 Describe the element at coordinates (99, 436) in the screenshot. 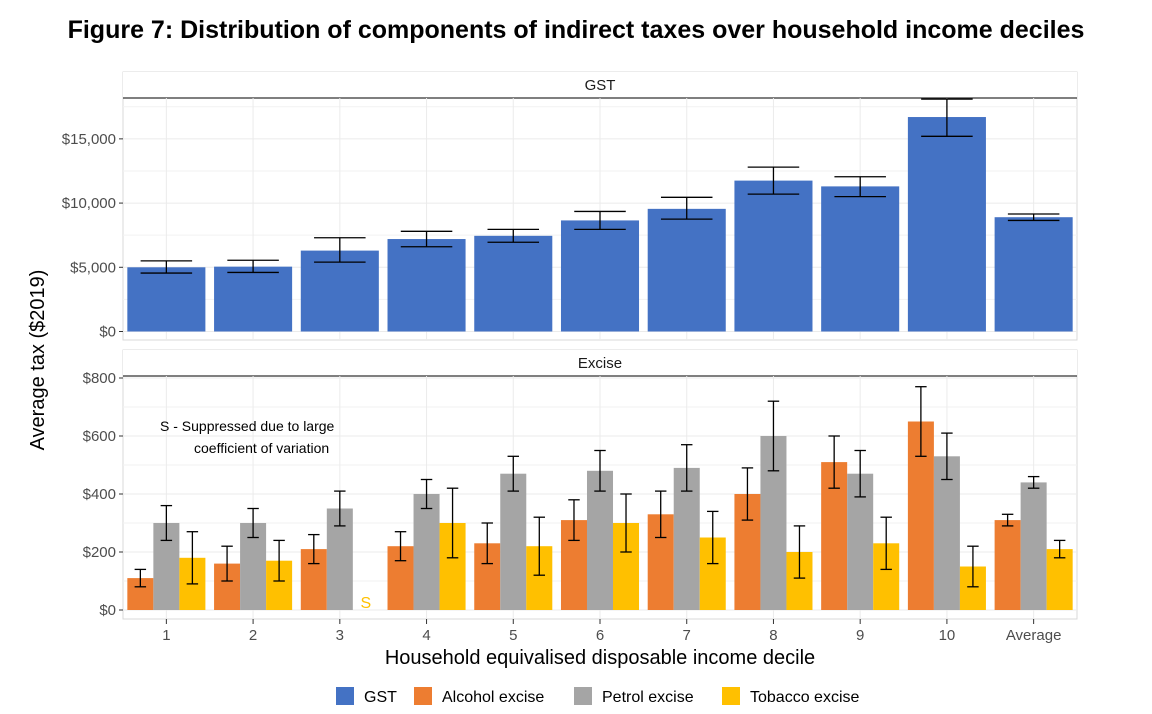

I see `y-tick-label: $600` at that location.